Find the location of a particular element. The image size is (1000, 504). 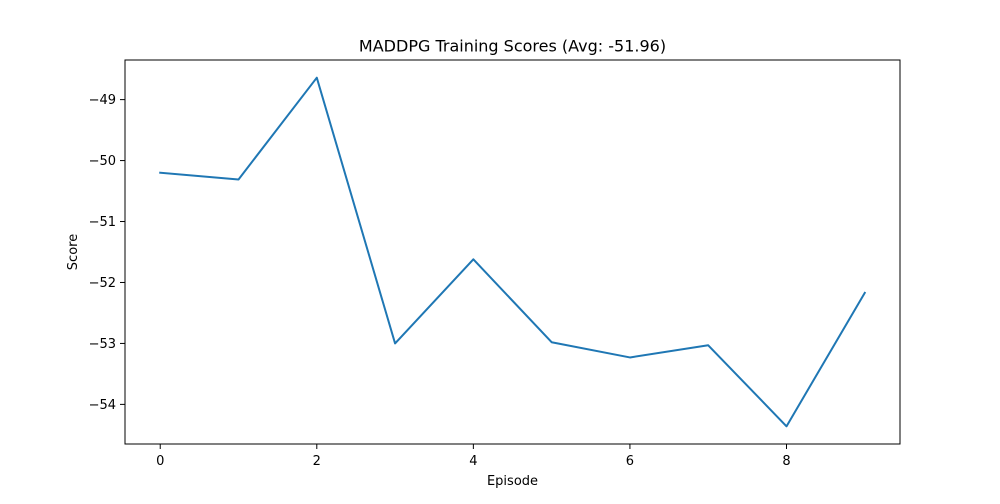

x-axis-ticks: 0 2 4 6 8 is located at coordinates (473, 456).